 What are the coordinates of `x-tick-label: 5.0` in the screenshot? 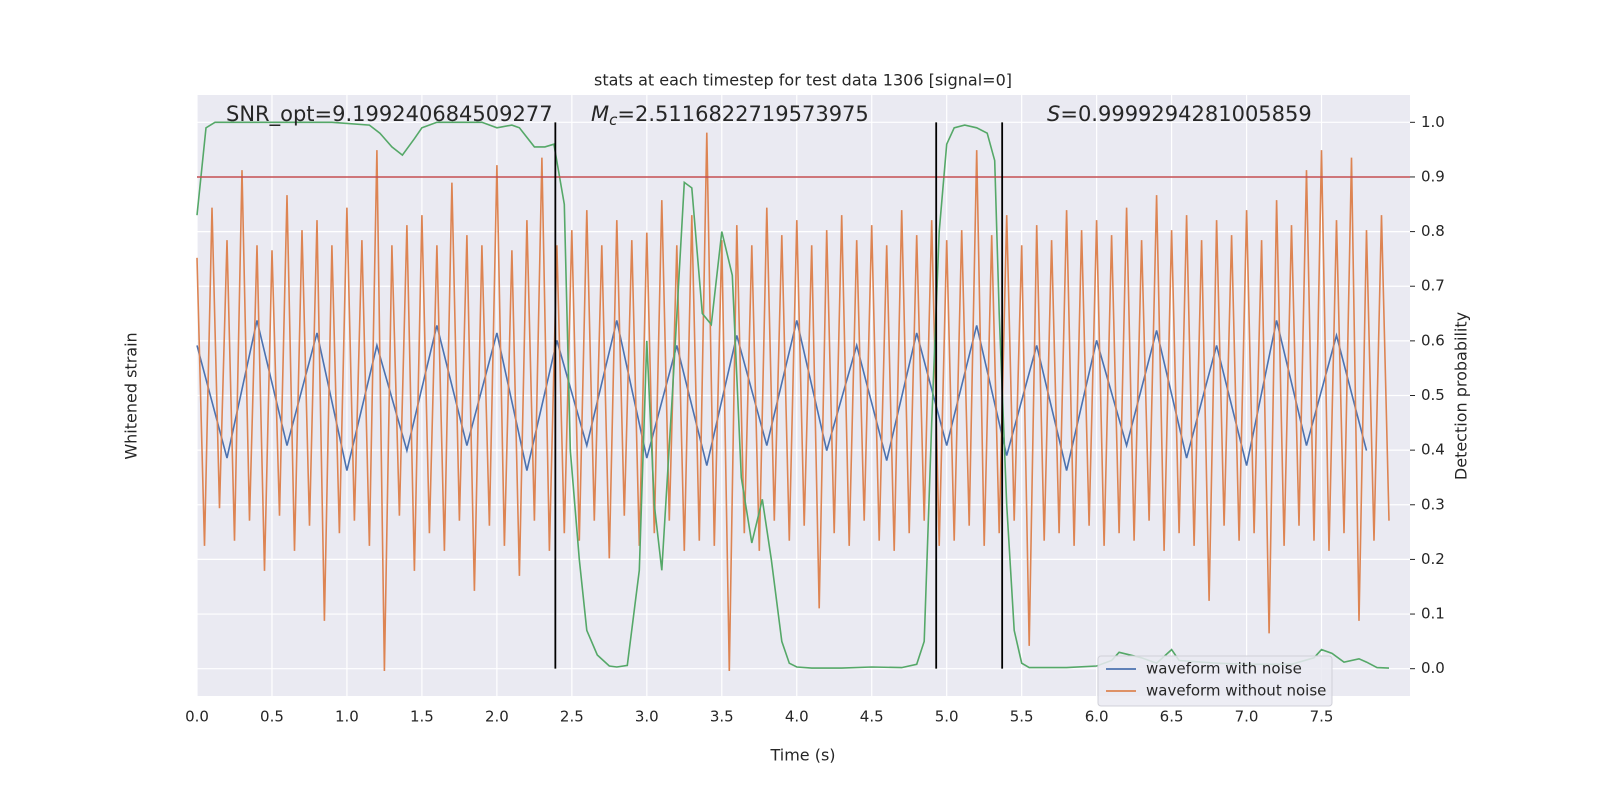 It's located at (947, 717).